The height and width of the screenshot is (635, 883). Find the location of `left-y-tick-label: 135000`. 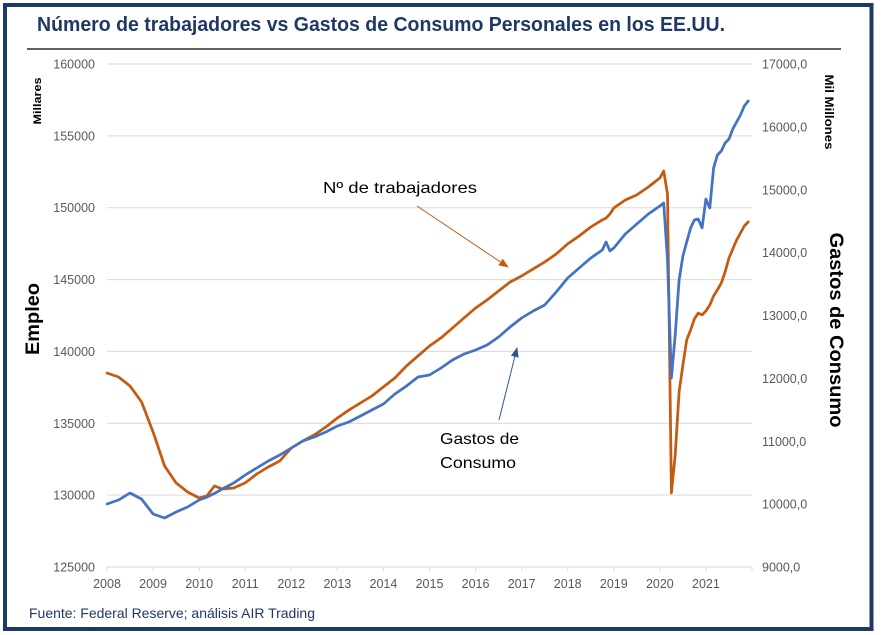

left-y-tick-label: 135000 is located at coordinates (74, 424).